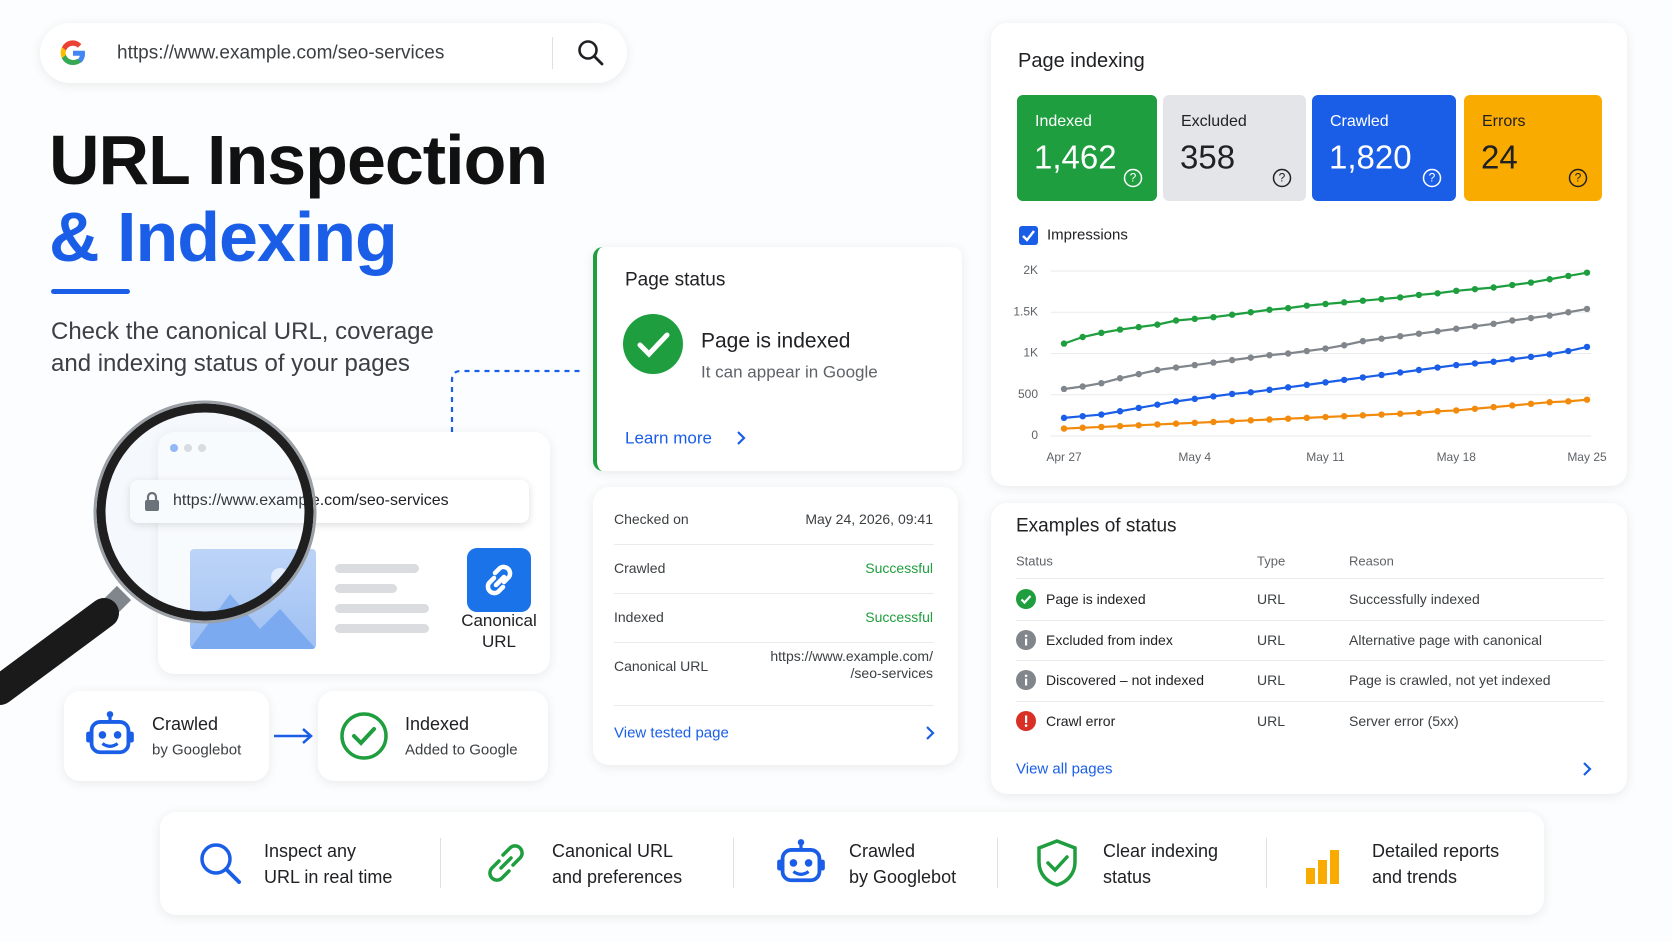 This screenshot has height=941, width=1672. I want to click on stat-value: 24, so click(1499, 157).